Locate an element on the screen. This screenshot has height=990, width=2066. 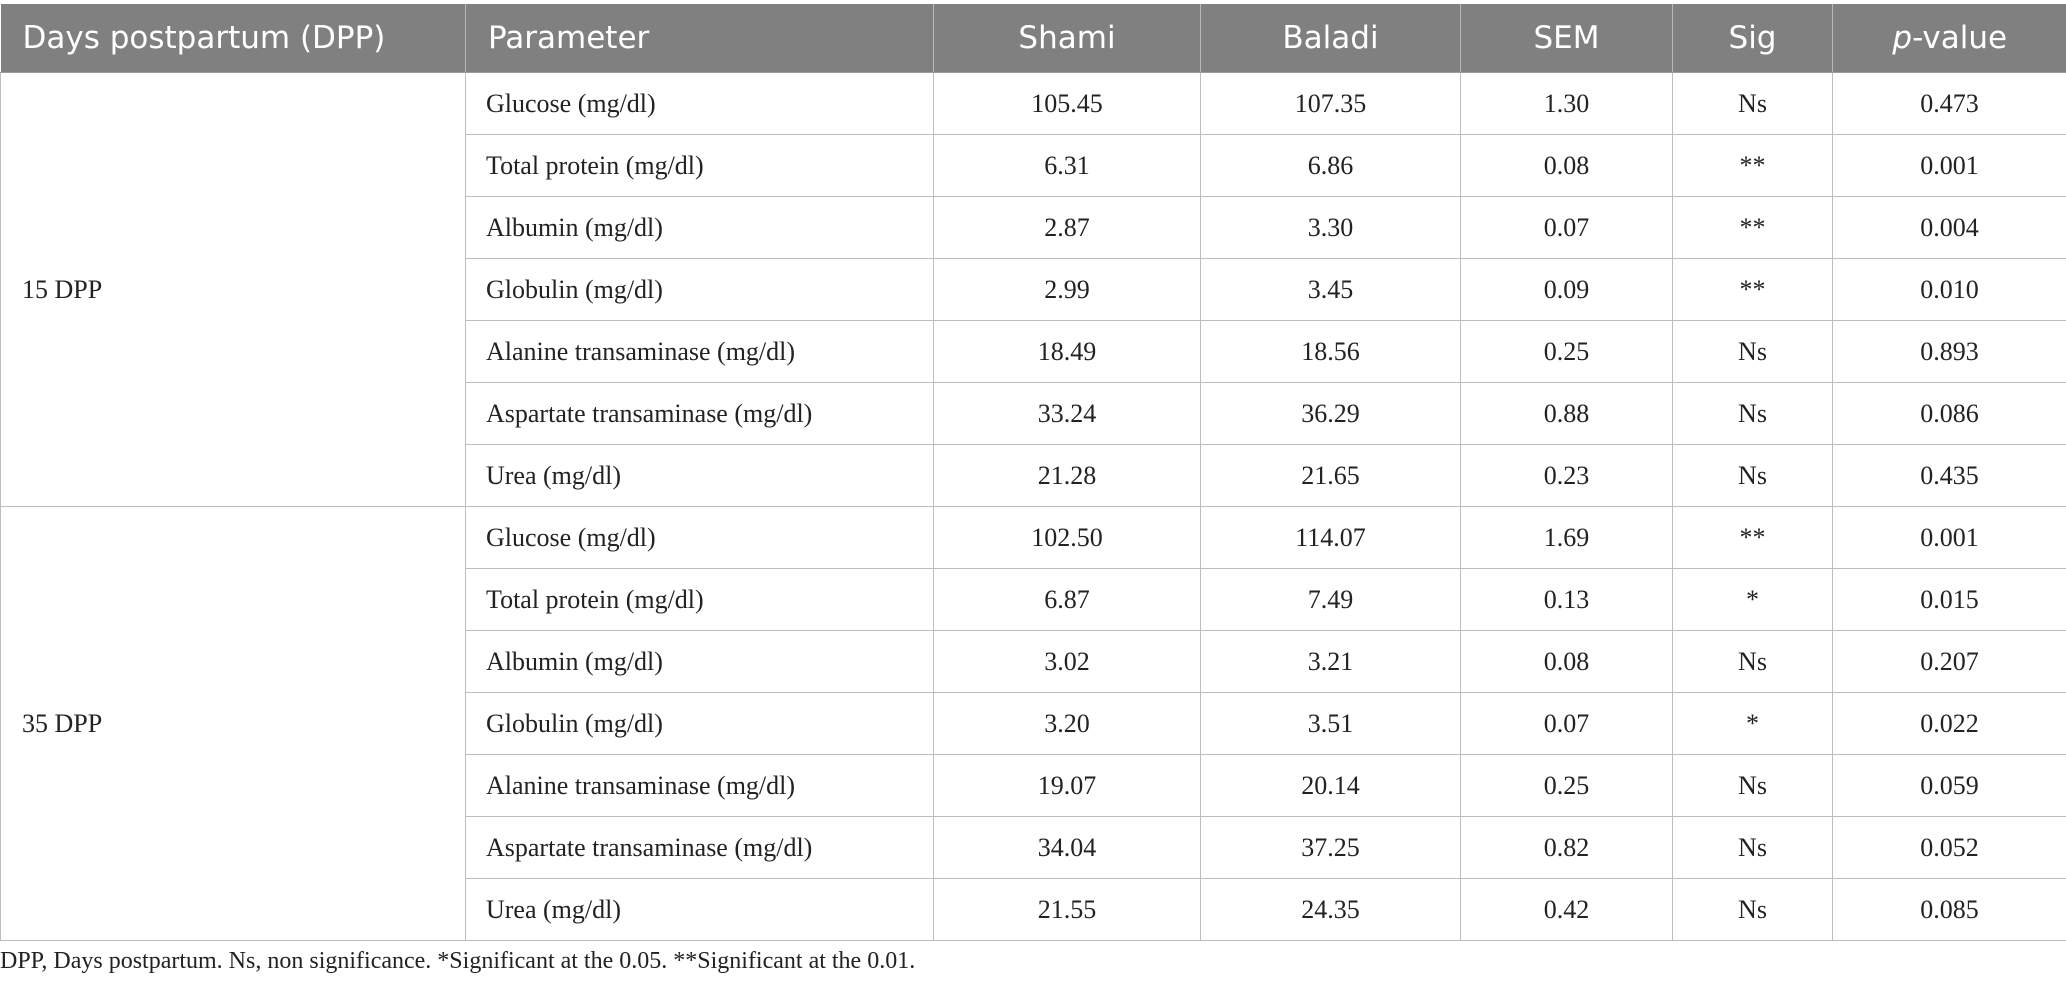
shami-cell: 105.45 is located at coordinates (1067, 103).